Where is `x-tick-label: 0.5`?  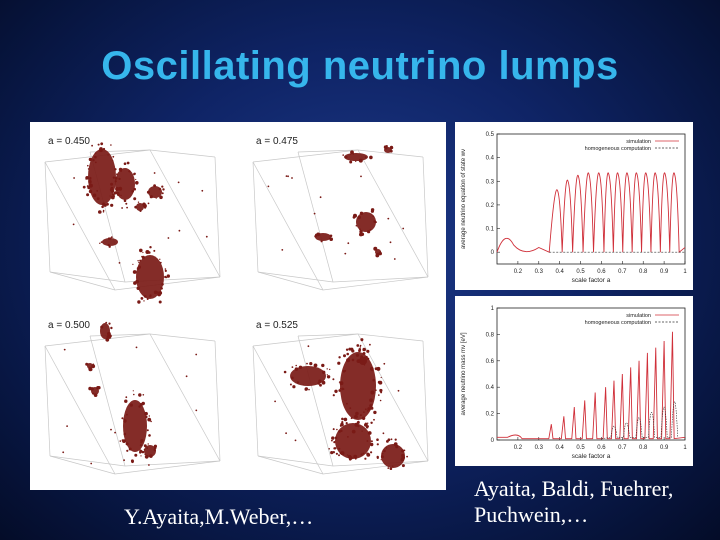 x-tick-label: 0.5 is located at coordinates (580, 272).